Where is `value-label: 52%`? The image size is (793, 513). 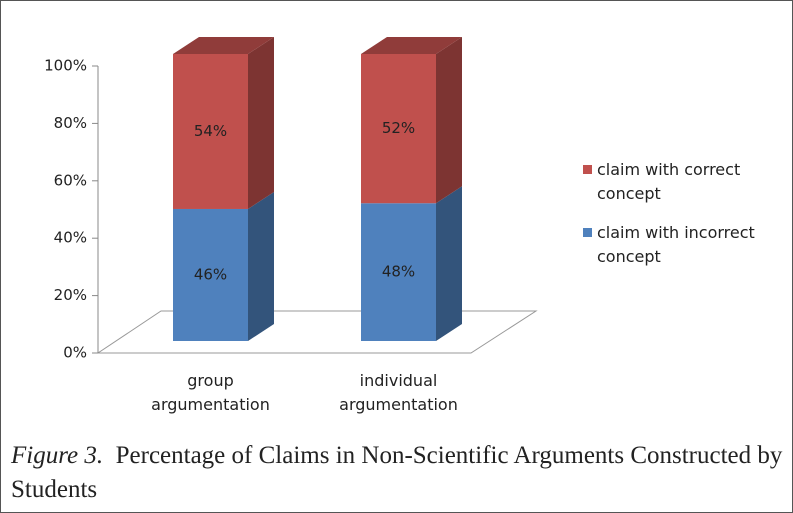 value-label: 52% is located at coordinates (398, 128).